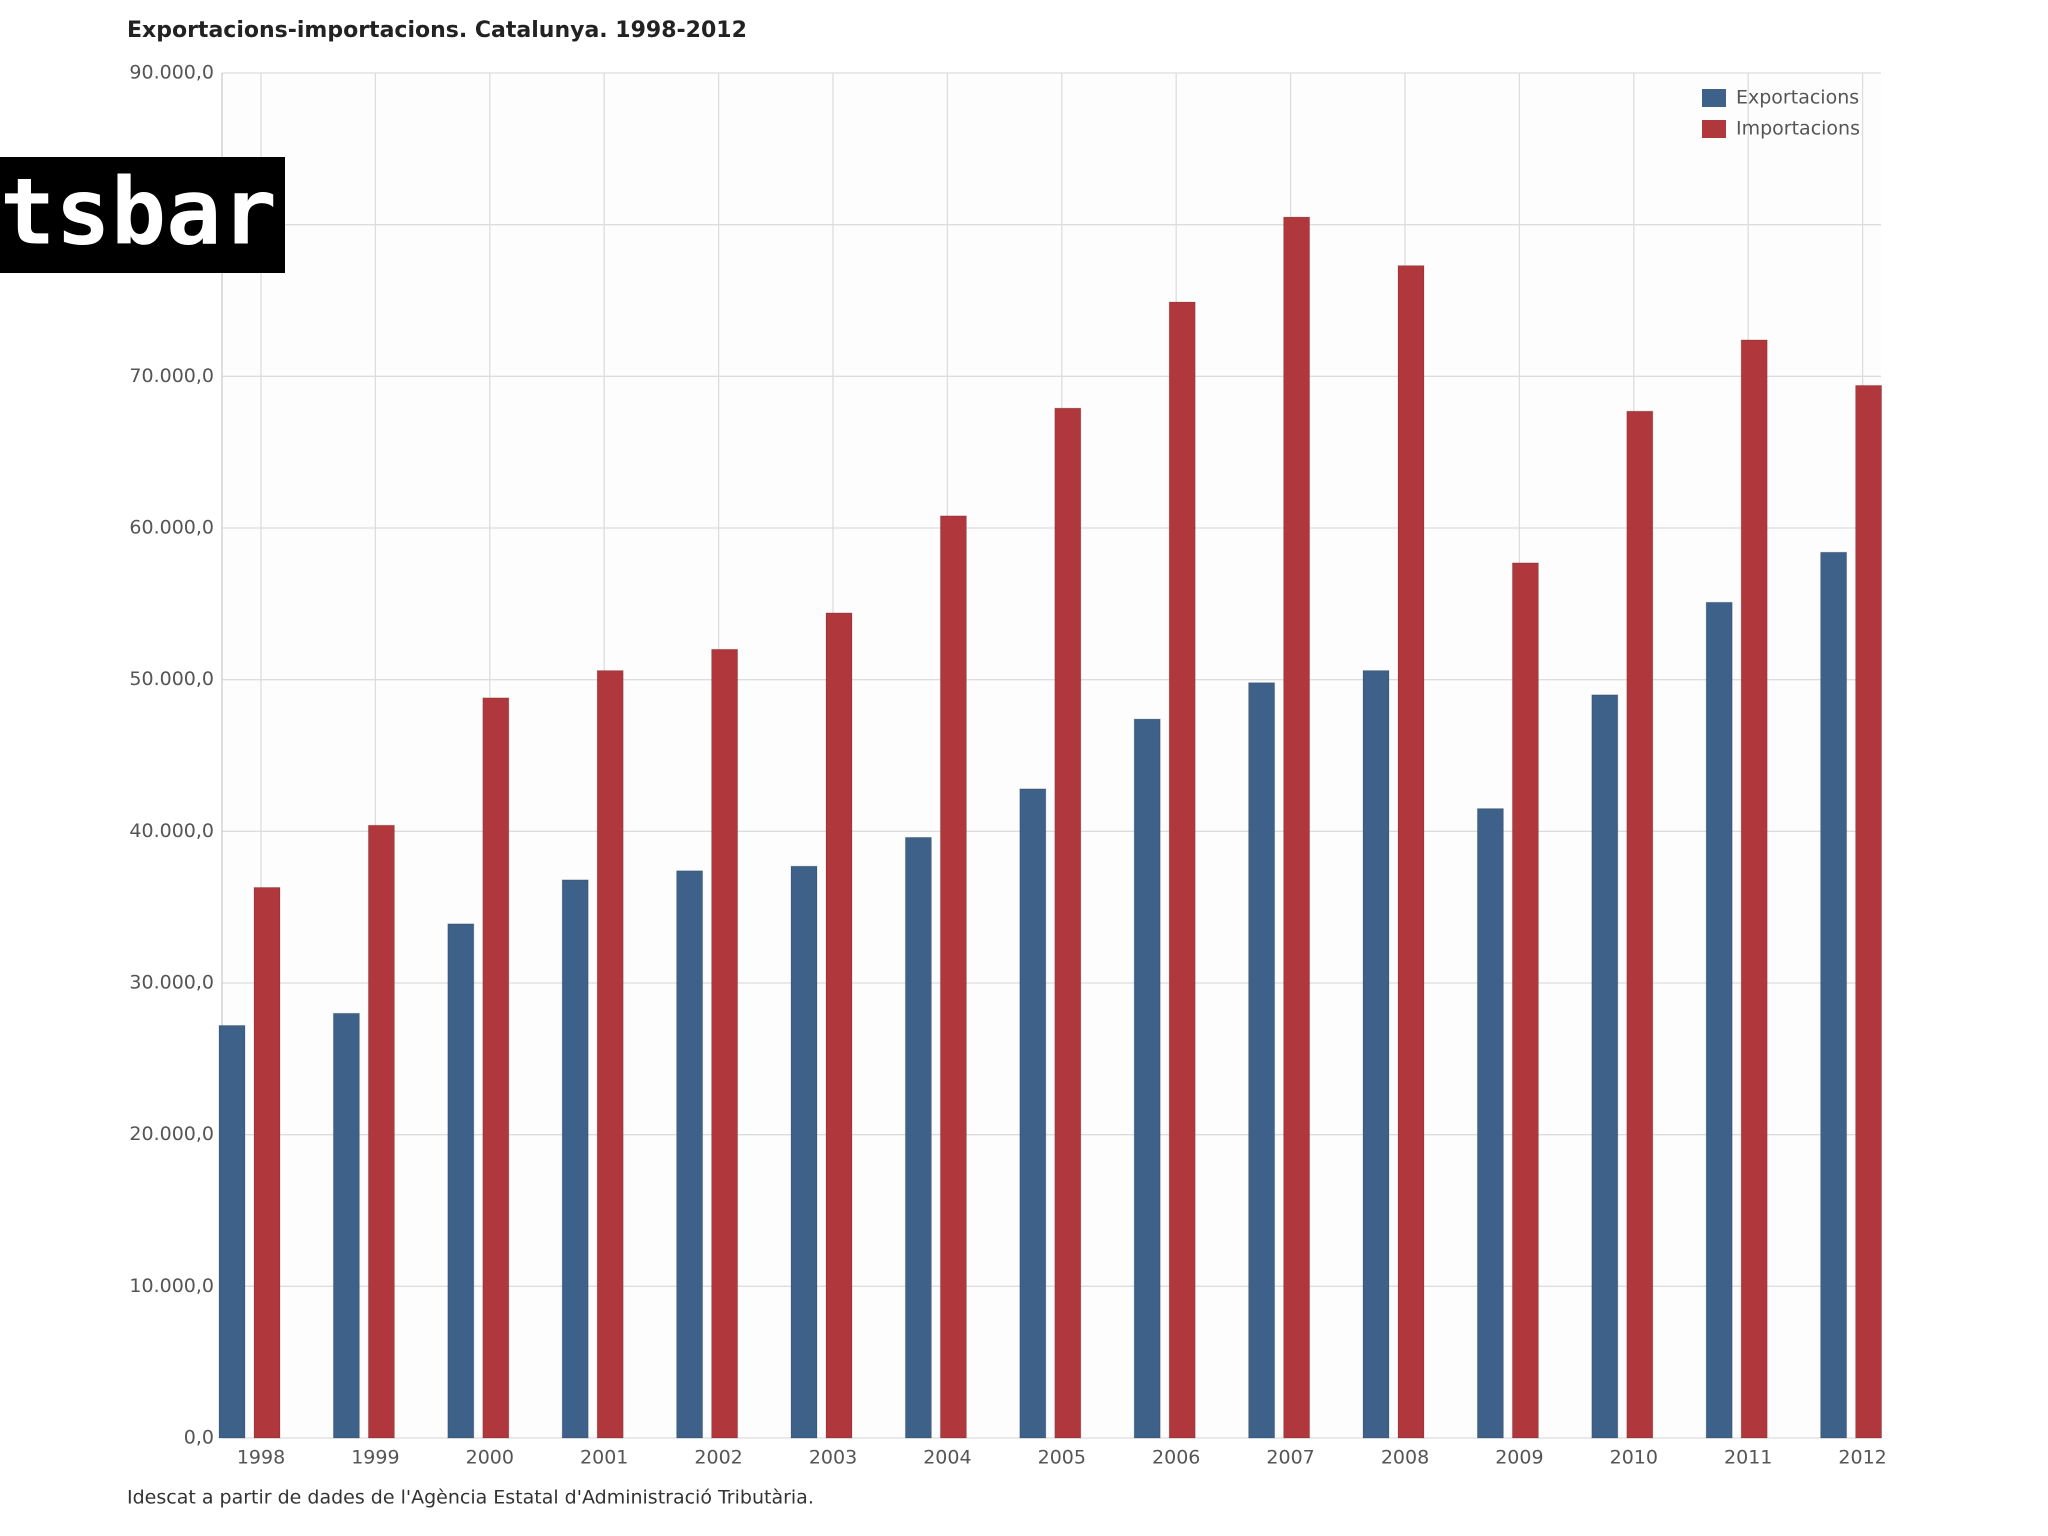 Image resolution: width=2048 pixels, height=1536 pixels. What do you see at coordinates (1062, 1458) in the screenshot?
I see `x-tick-label: 2005` at bounding box center [1062, 1458].